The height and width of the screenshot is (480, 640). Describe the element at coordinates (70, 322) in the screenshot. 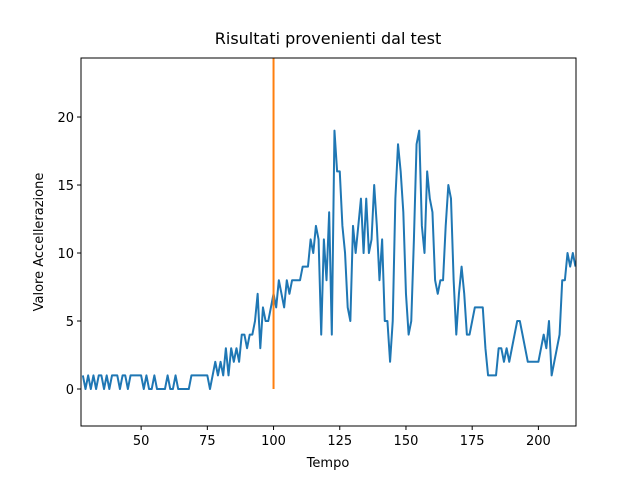

I see `y-tick-label: 5` at that location.